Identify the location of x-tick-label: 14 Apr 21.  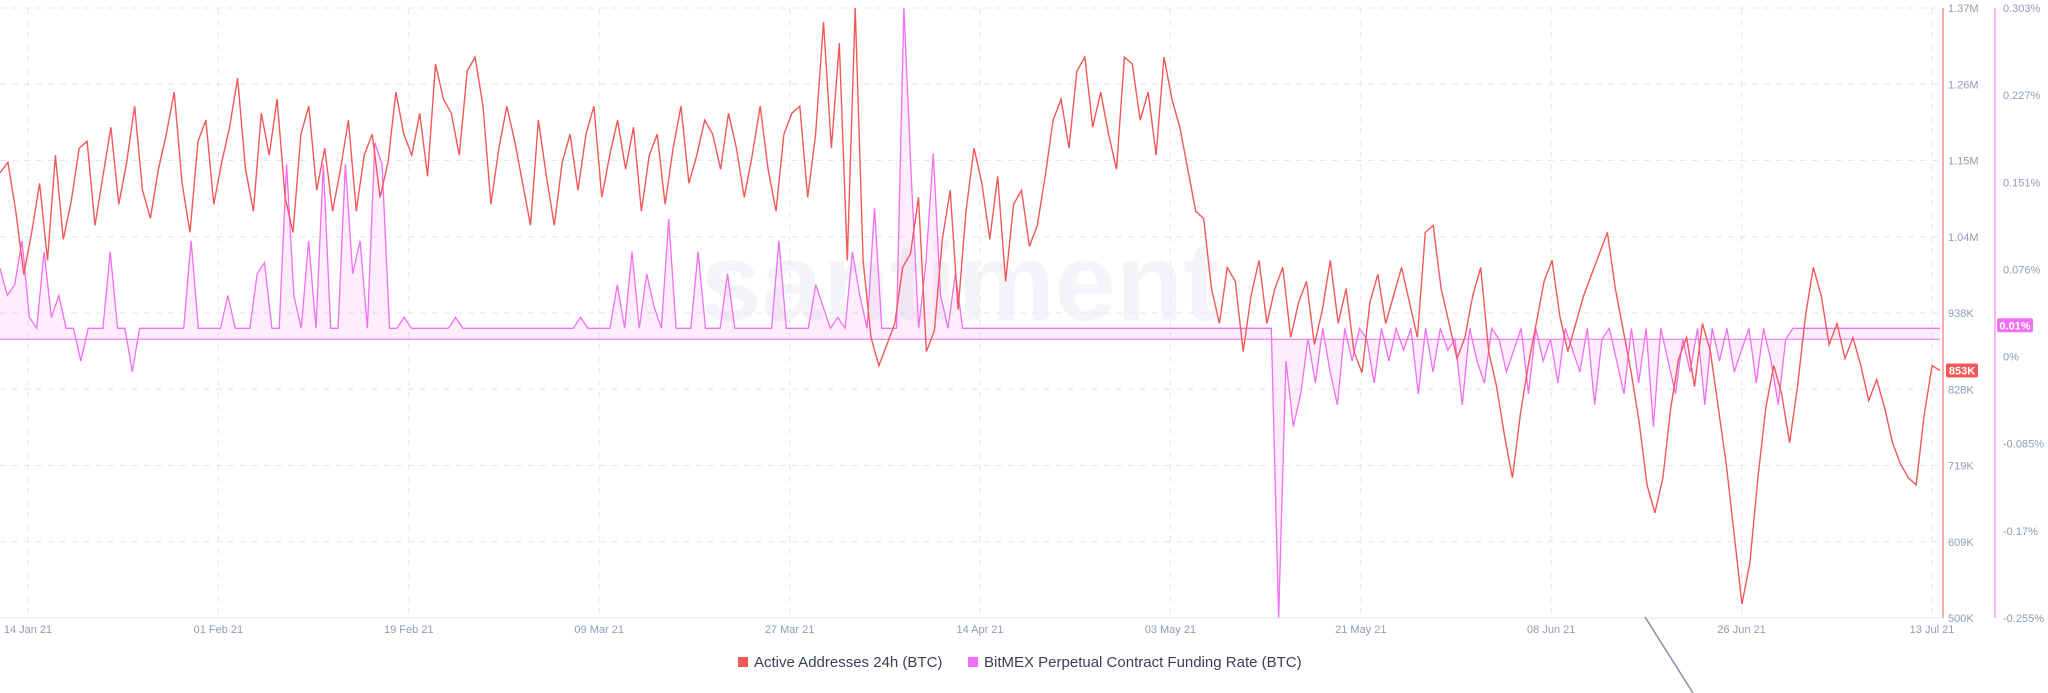
(979, 630).